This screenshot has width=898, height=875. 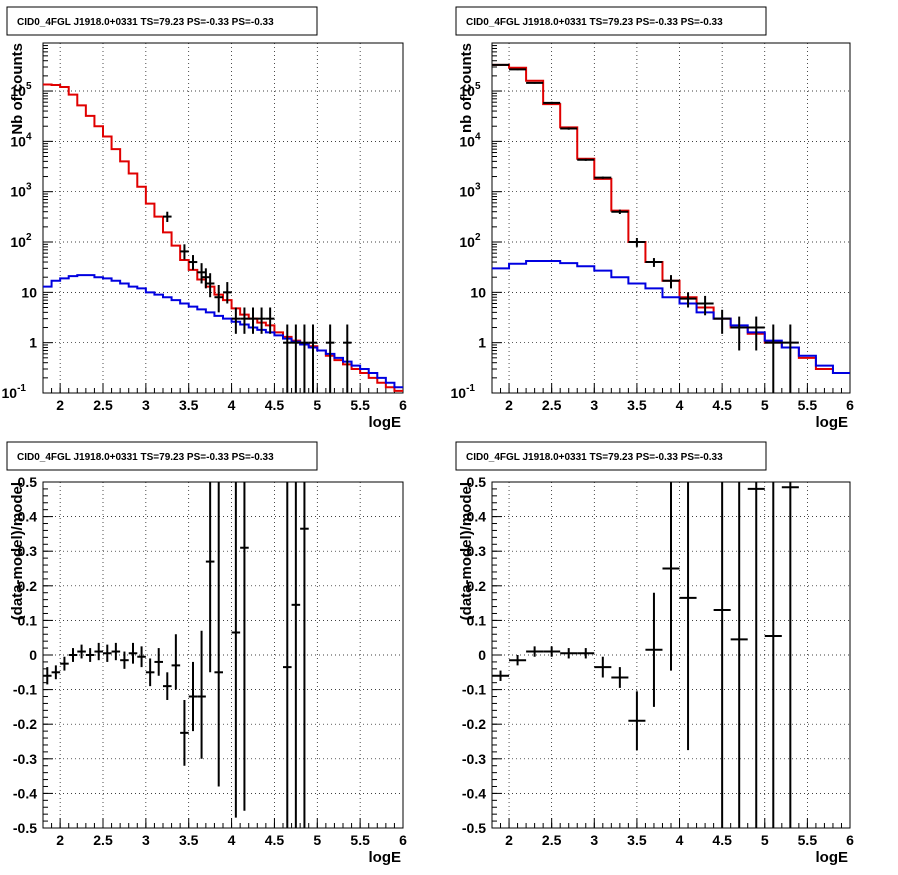 What do you see at coordinates (637, 405) in the screenshot?
I see `x-tick-label: 3.5` at bounding box center [637, 405].